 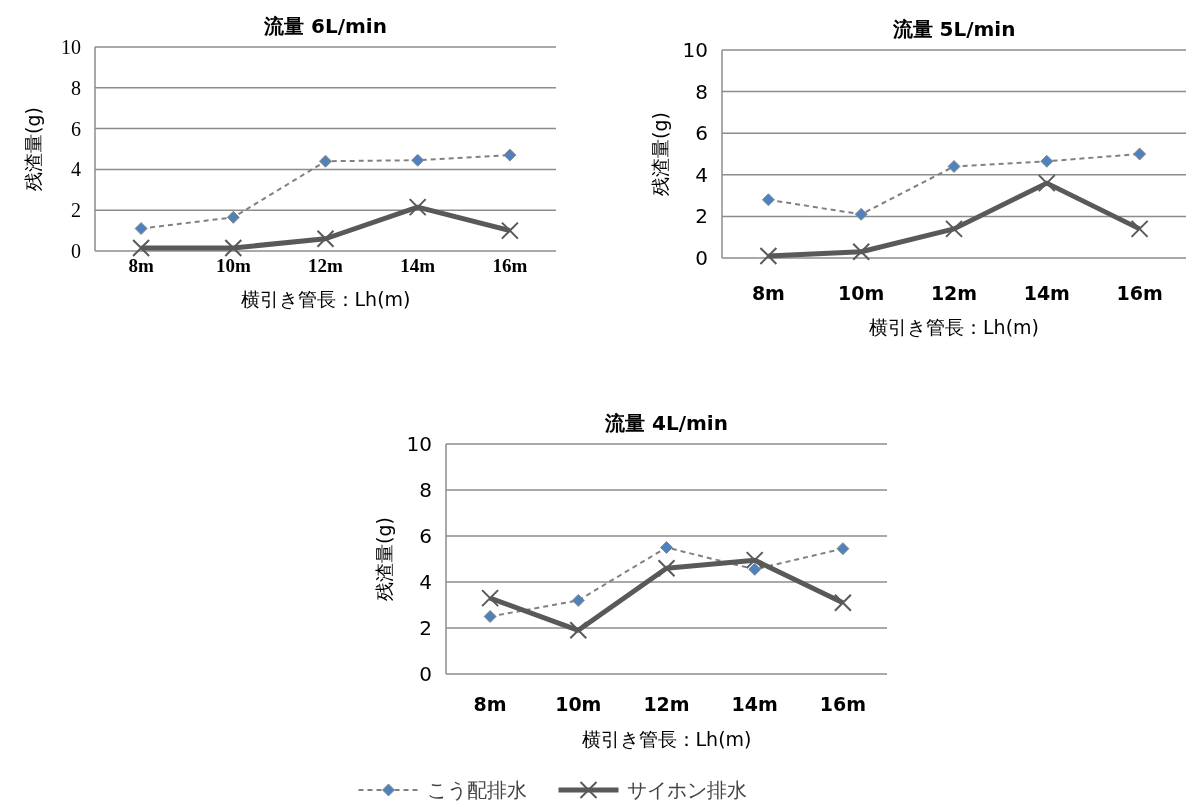 What do you see at coordinates (666, 423) in the screenshot?
I see `chart-title: 流量 4L/min` at bounding box center [666, 423].